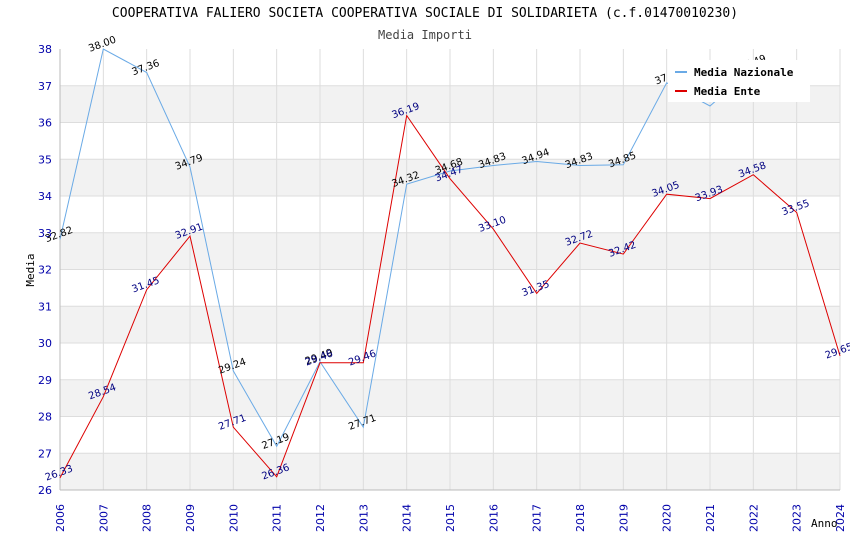 The width and height of the screenshot is (850, 550). What do you see at coordinates (45, 233) in the screenshot?
I see `y-tick-label: 33` at bounding box center [45, 233].